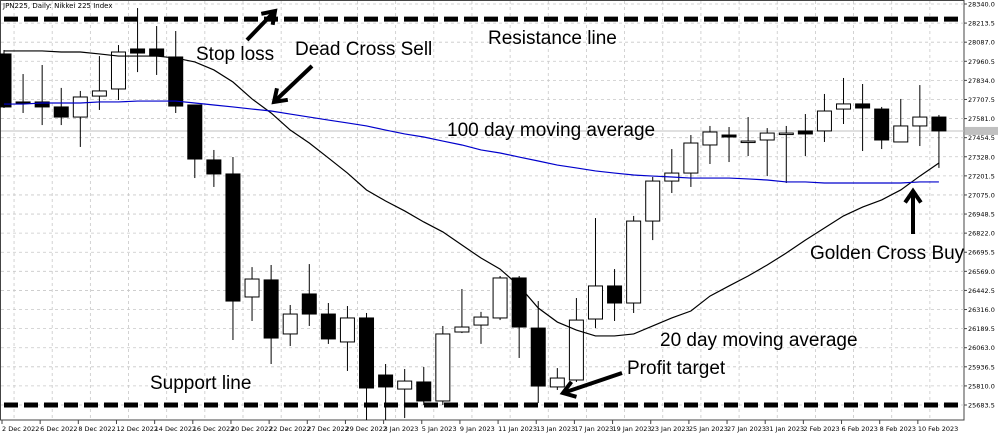  I want to click on x-tick-label: 31 Jan 2023, so click(784, 429).